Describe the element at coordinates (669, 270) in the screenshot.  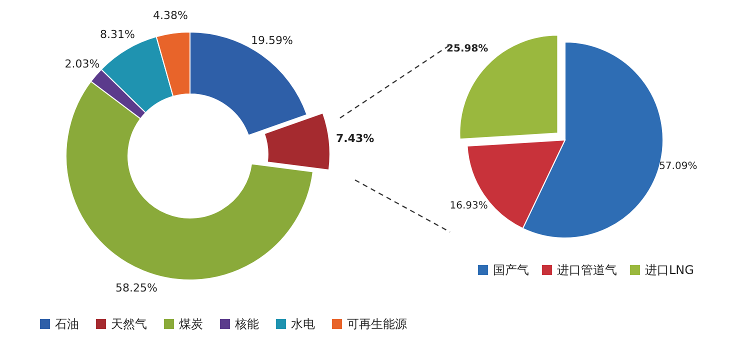
I see `legend-label: 进口LNG` at that location.